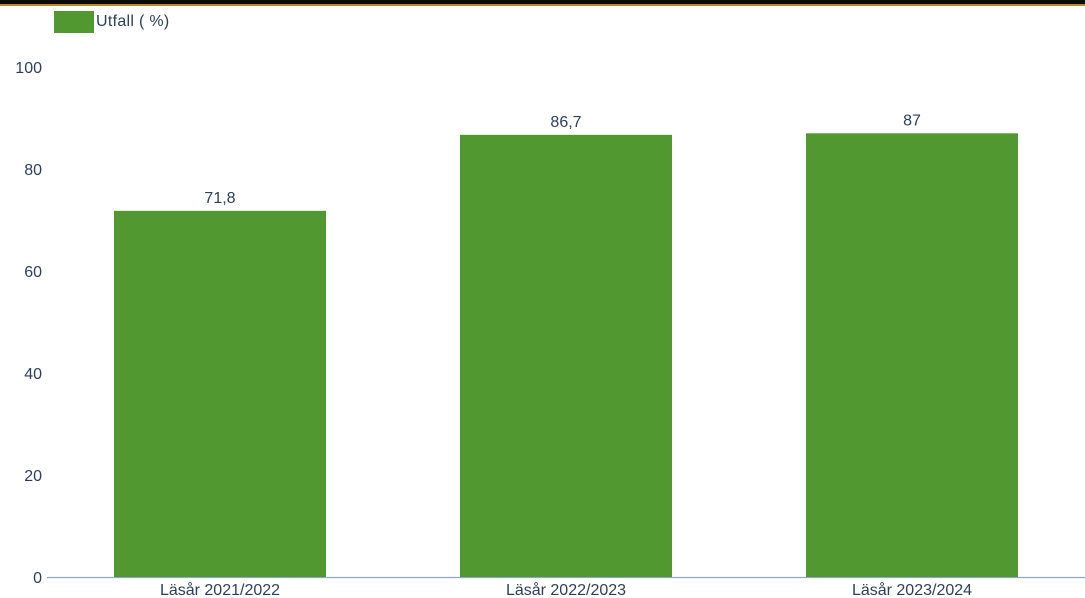  I want to click on y-tick-label: 100, so click(28, 68).